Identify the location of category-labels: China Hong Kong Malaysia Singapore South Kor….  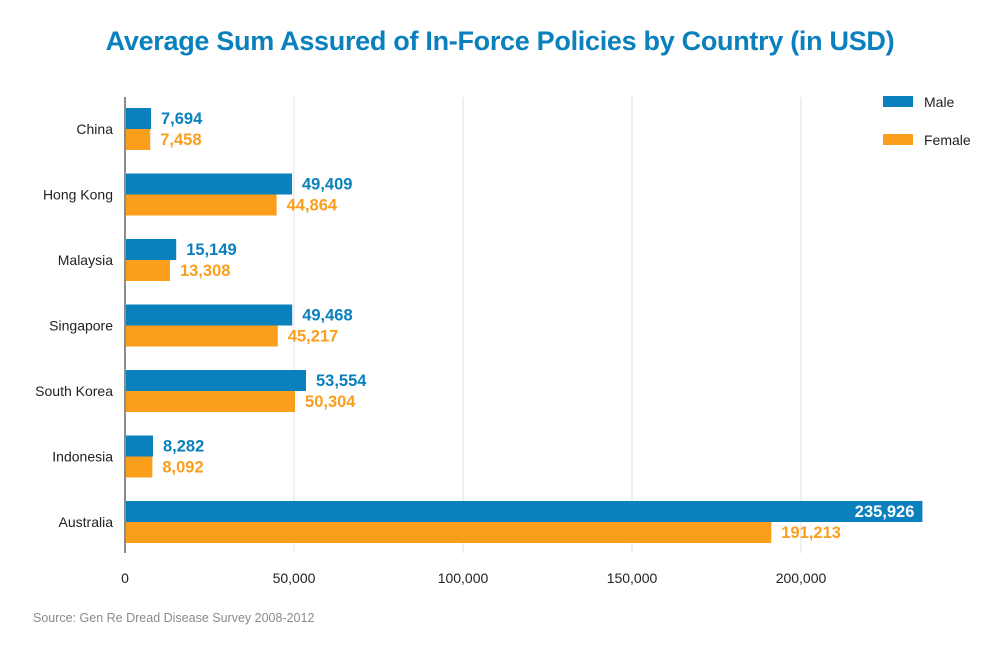
(74, 325).